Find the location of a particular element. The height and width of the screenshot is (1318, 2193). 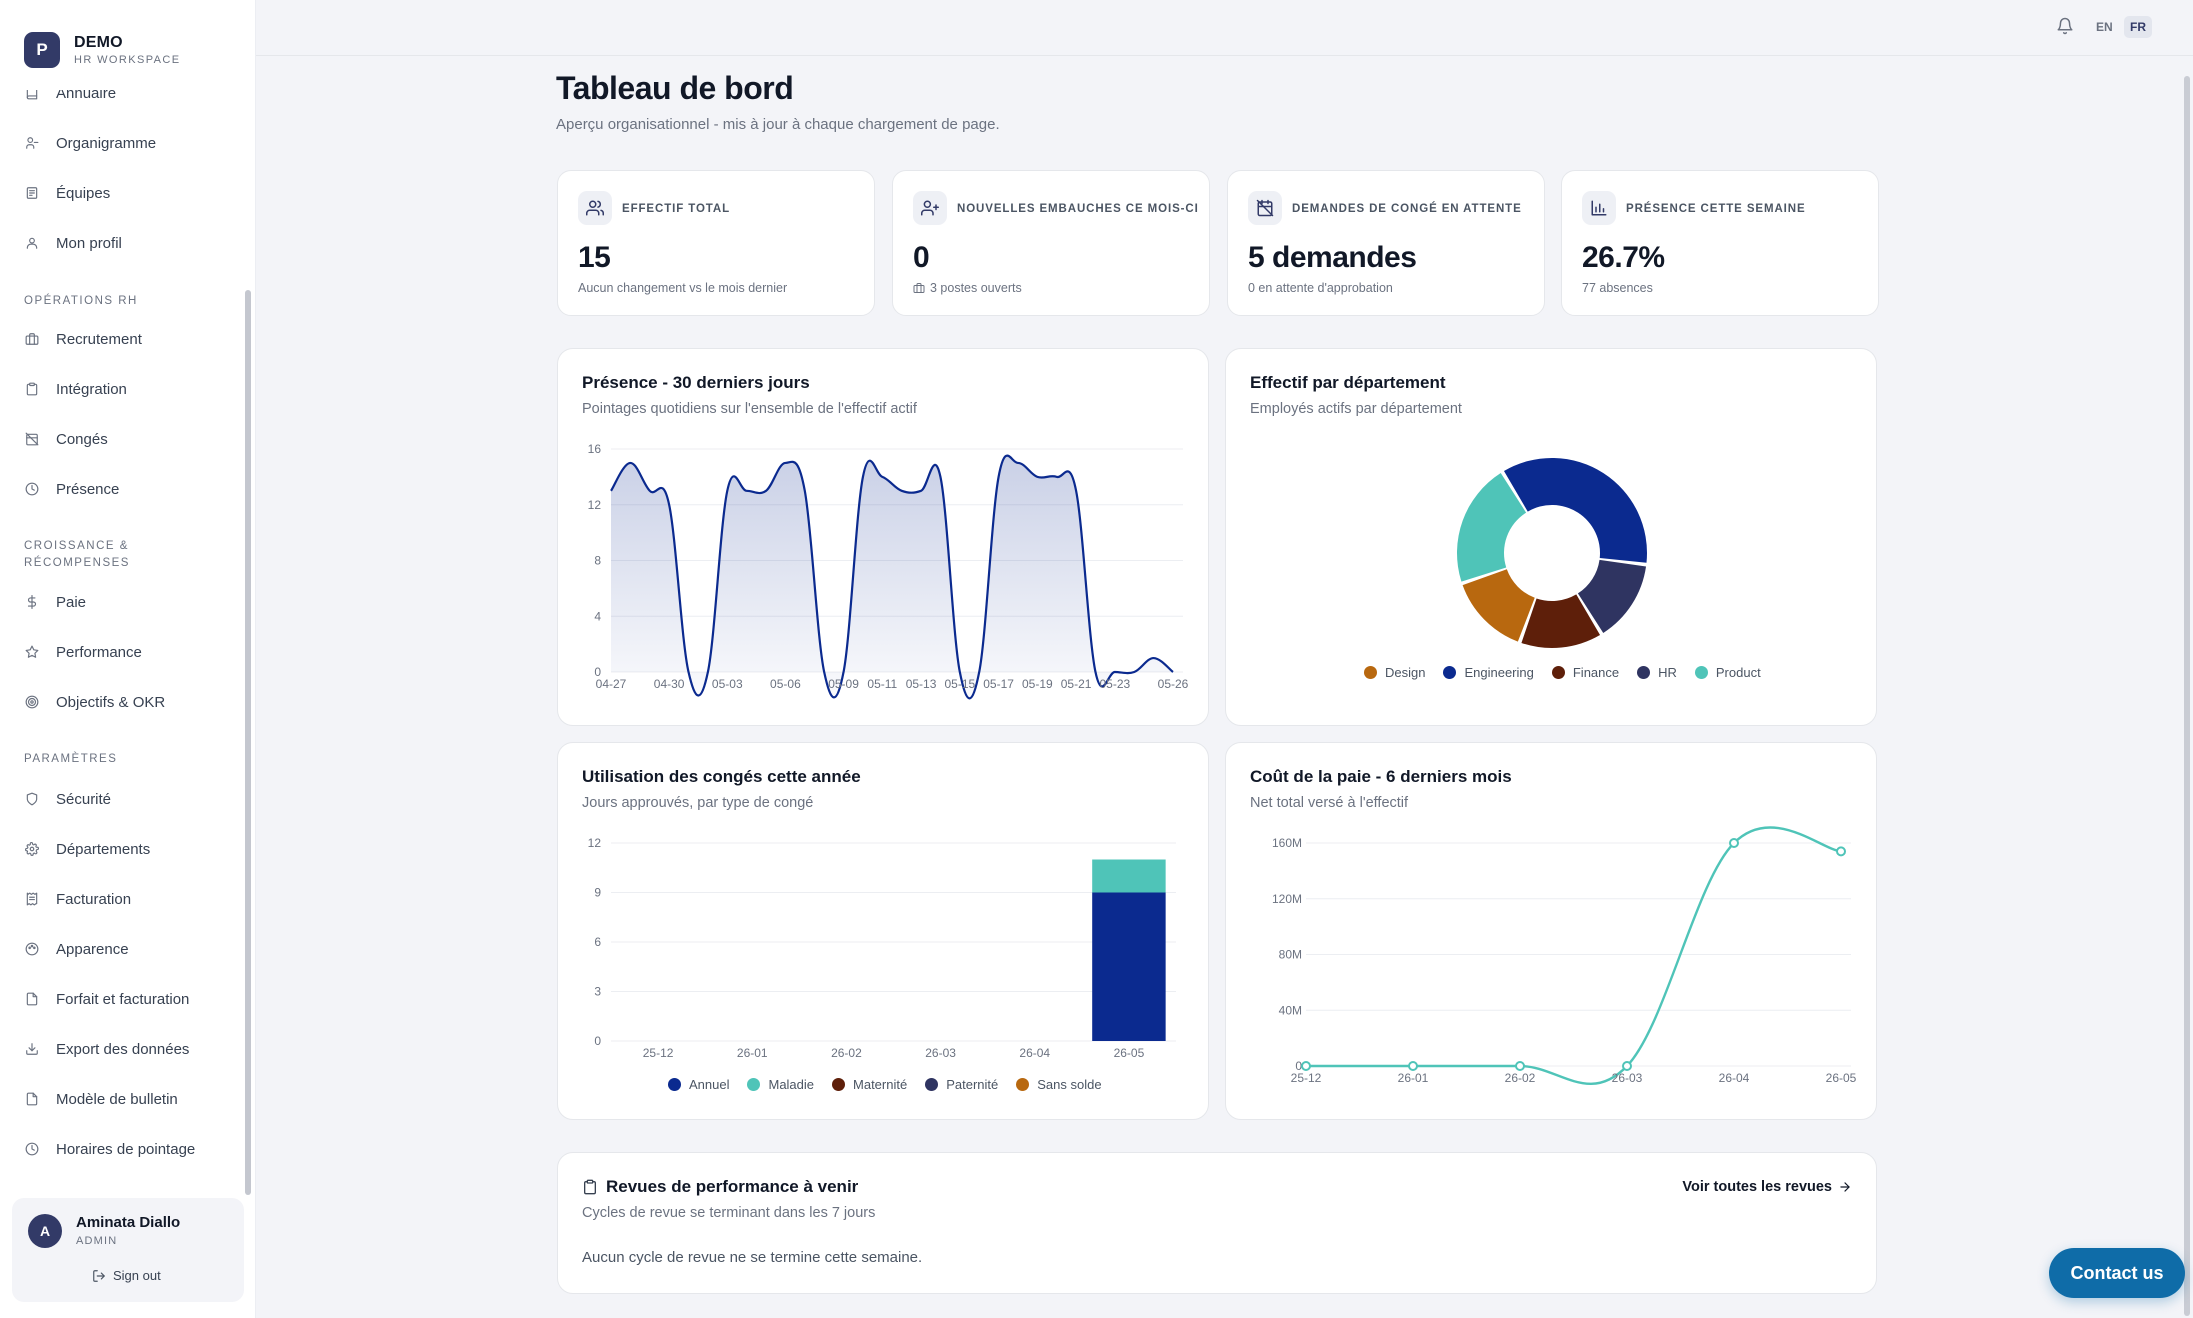

stat-note-text: 77 absences is located at coordinates (1617, 288).